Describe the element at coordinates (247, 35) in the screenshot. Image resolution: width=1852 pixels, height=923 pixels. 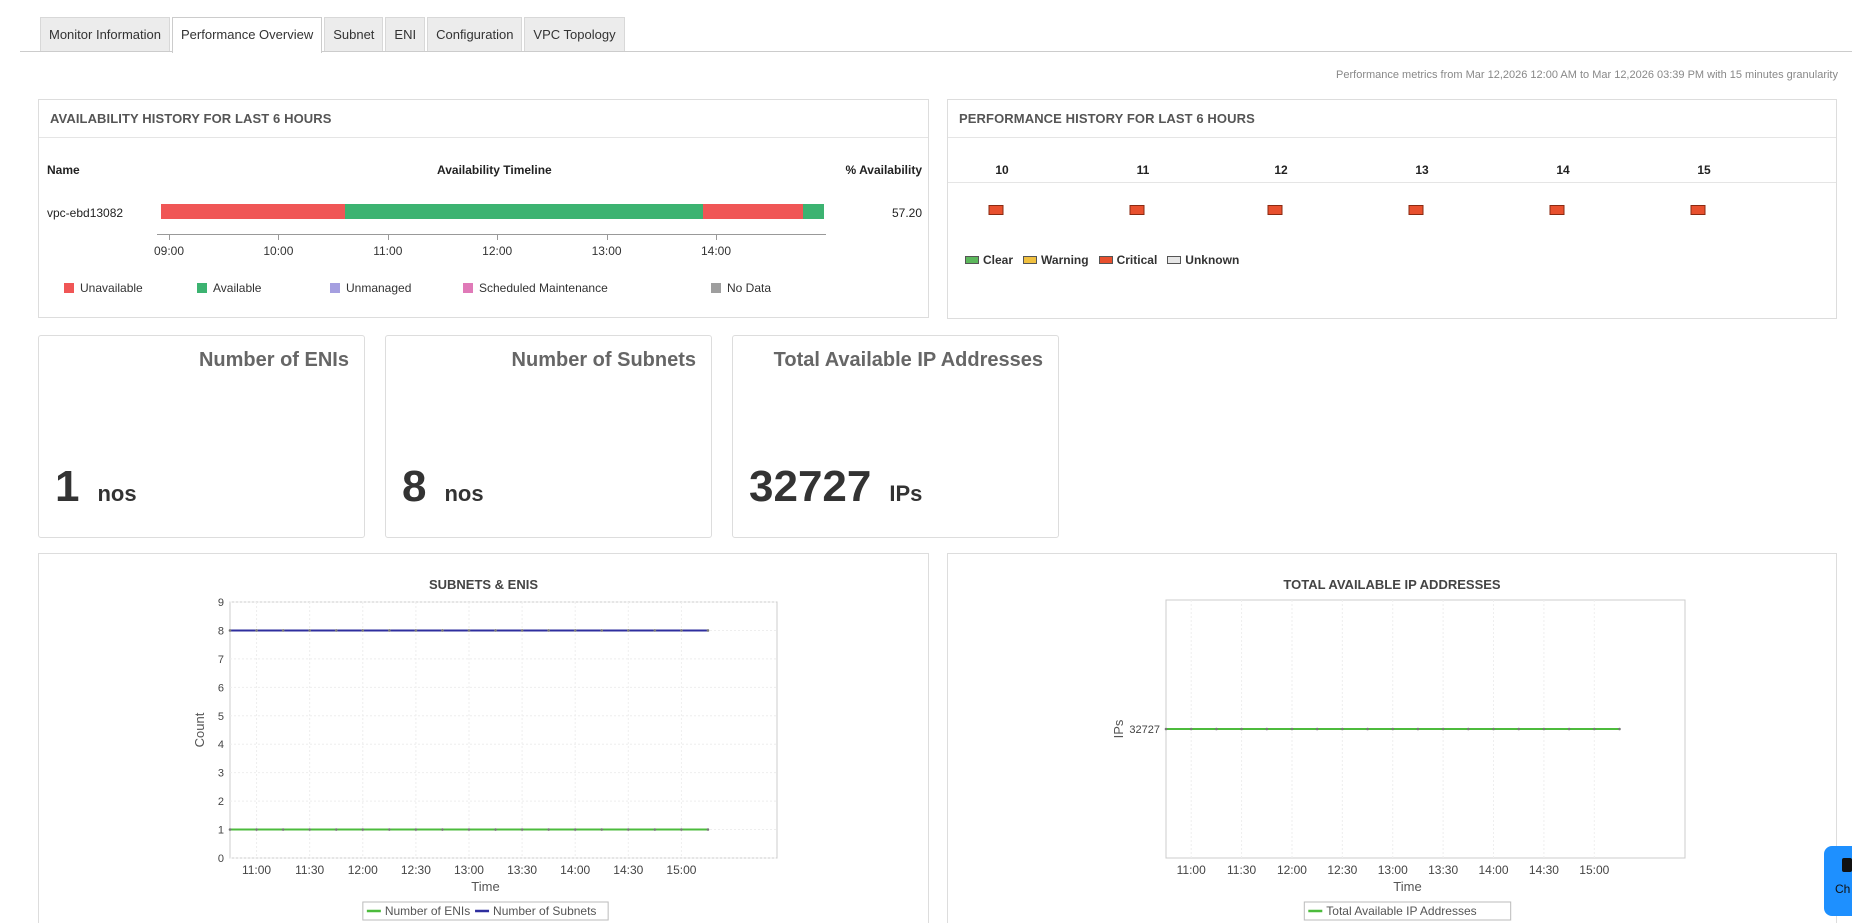
I see `tab-performance-overview: Performance Overview` at that location.